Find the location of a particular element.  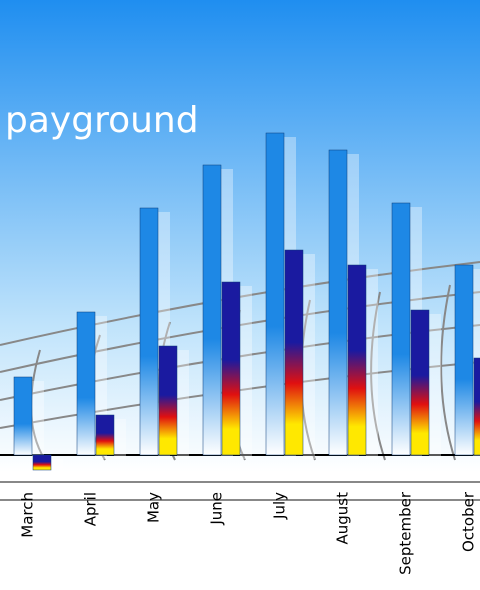

x-tick-label: September is located at coordinates (406, 533).